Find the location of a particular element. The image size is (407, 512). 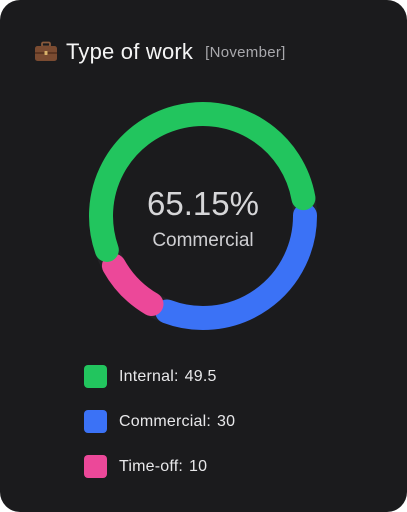

legend-item-time-off: Time-off: 10 is located at coordinates (159, 466).